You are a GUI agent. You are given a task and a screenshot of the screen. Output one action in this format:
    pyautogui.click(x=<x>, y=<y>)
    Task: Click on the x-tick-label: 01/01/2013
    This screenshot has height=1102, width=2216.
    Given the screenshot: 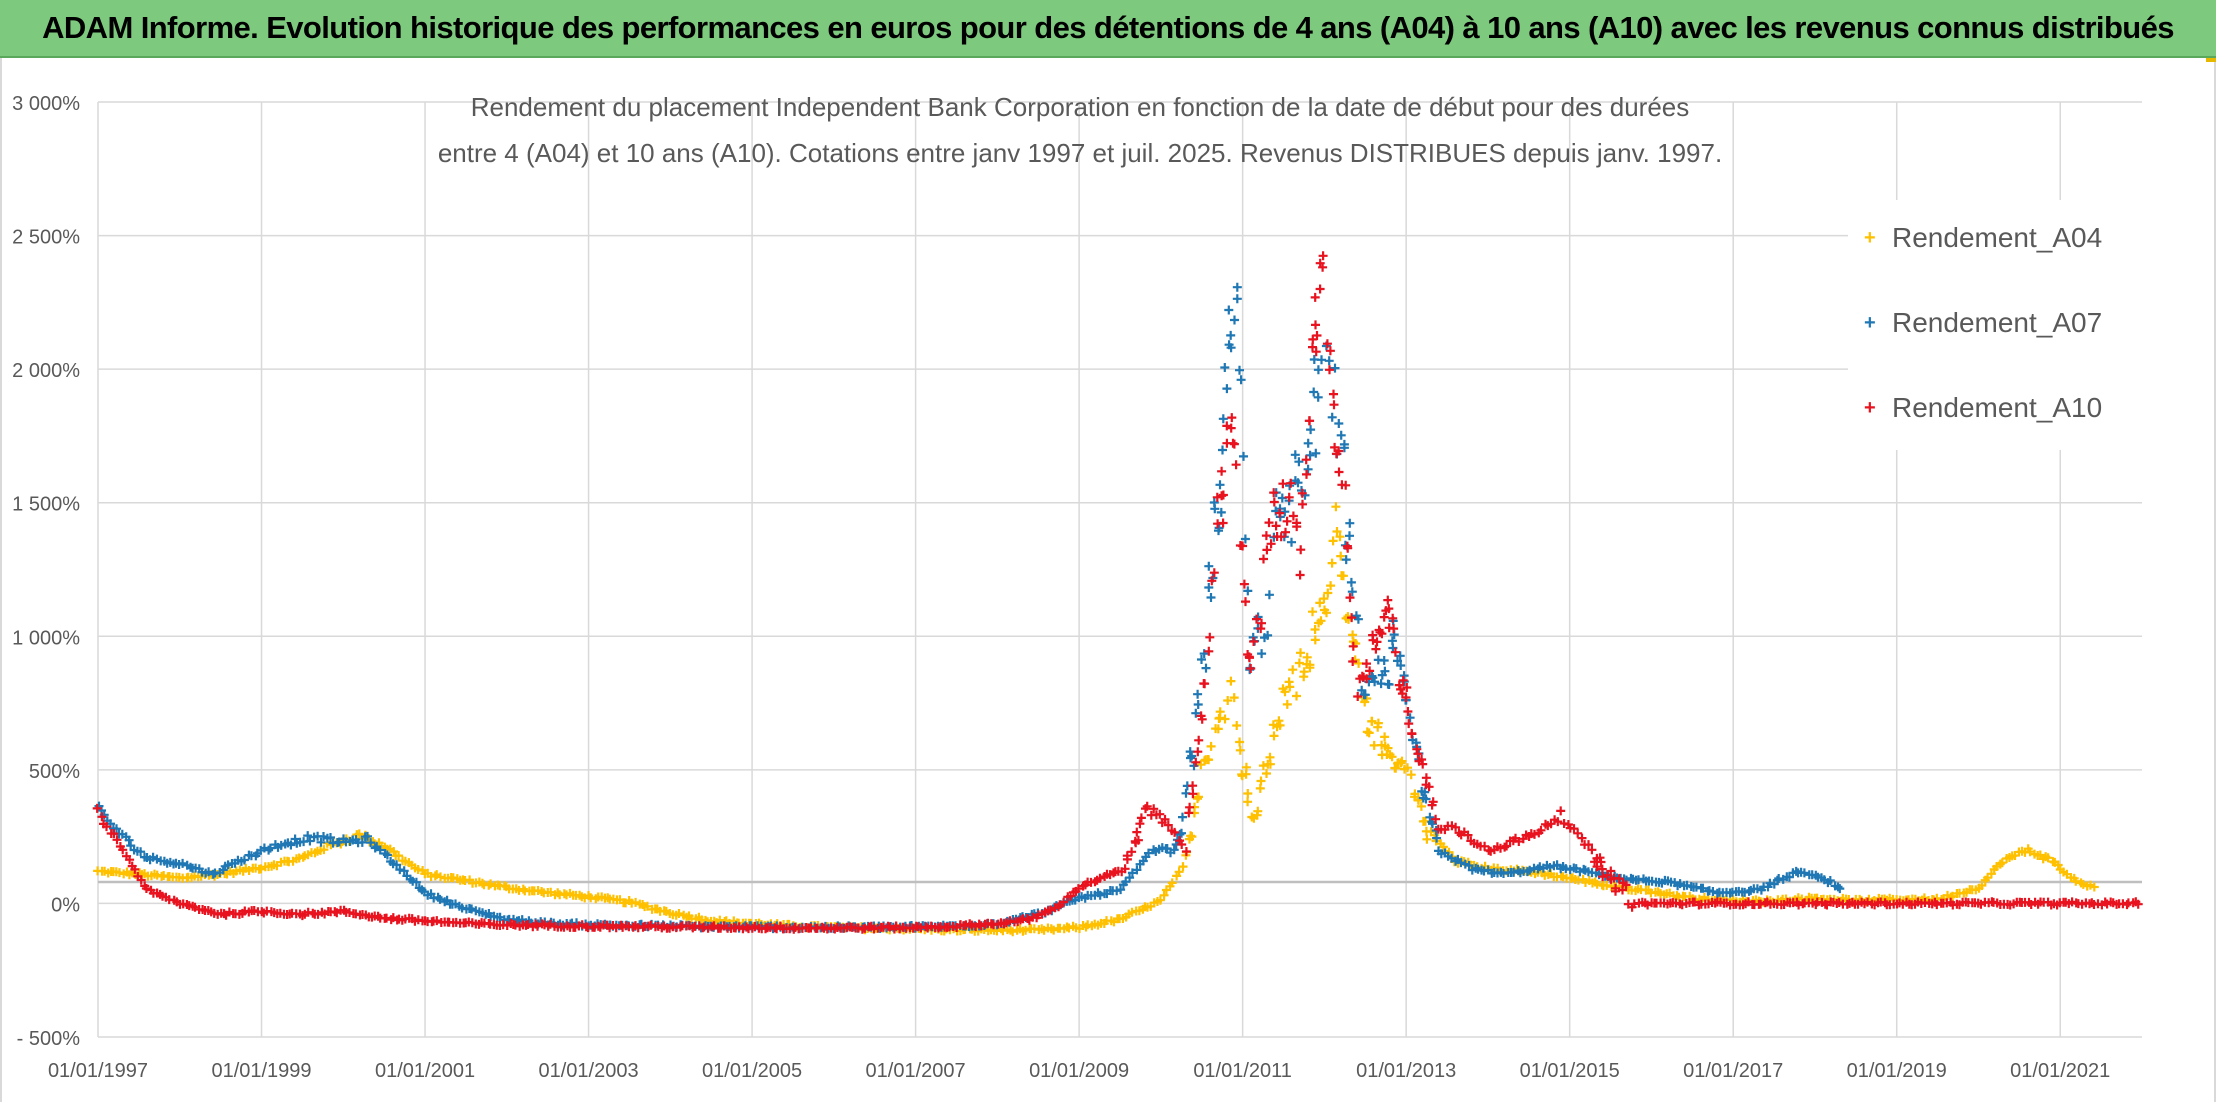 What is the action you would take?
    pyautogui.click(x=1406, y=1071)
    